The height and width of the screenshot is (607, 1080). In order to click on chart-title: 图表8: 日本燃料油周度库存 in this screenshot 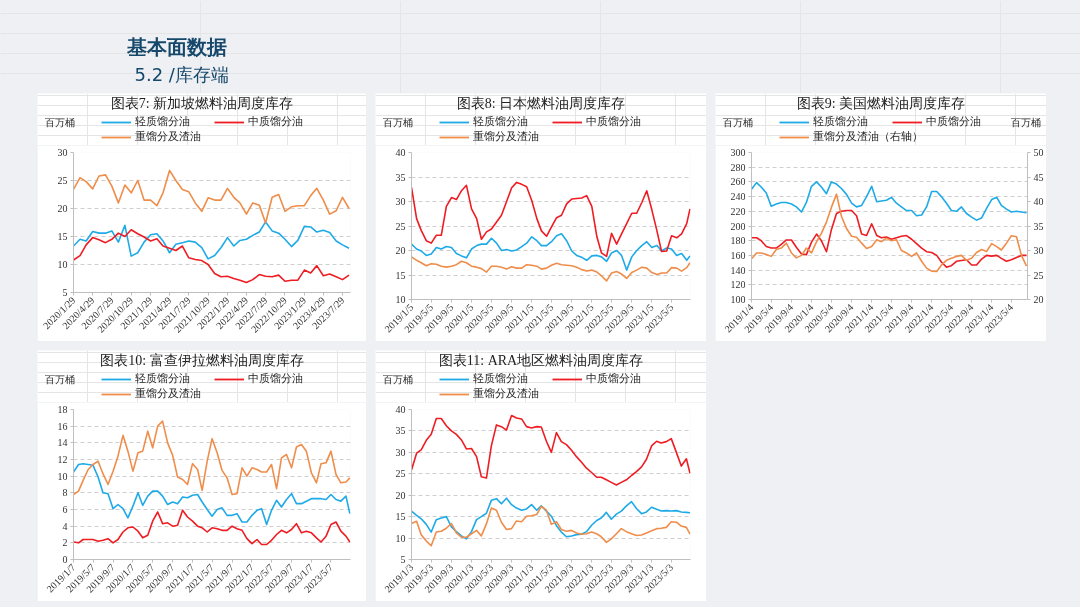, I will do `click(541, 103)`.